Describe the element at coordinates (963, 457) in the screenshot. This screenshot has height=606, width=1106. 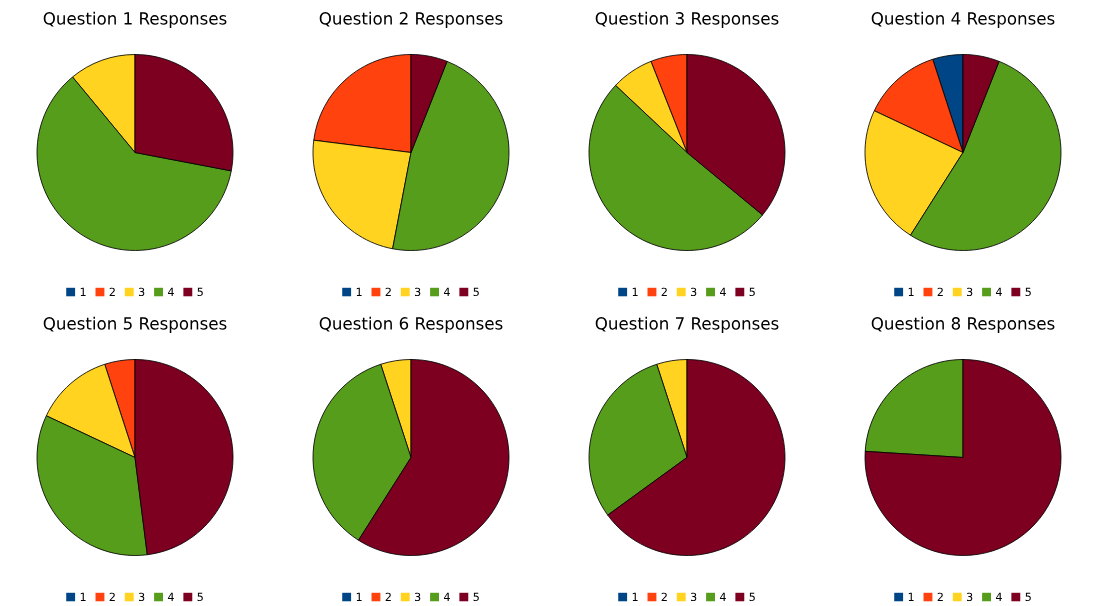
I see `pie-slice` at that location.